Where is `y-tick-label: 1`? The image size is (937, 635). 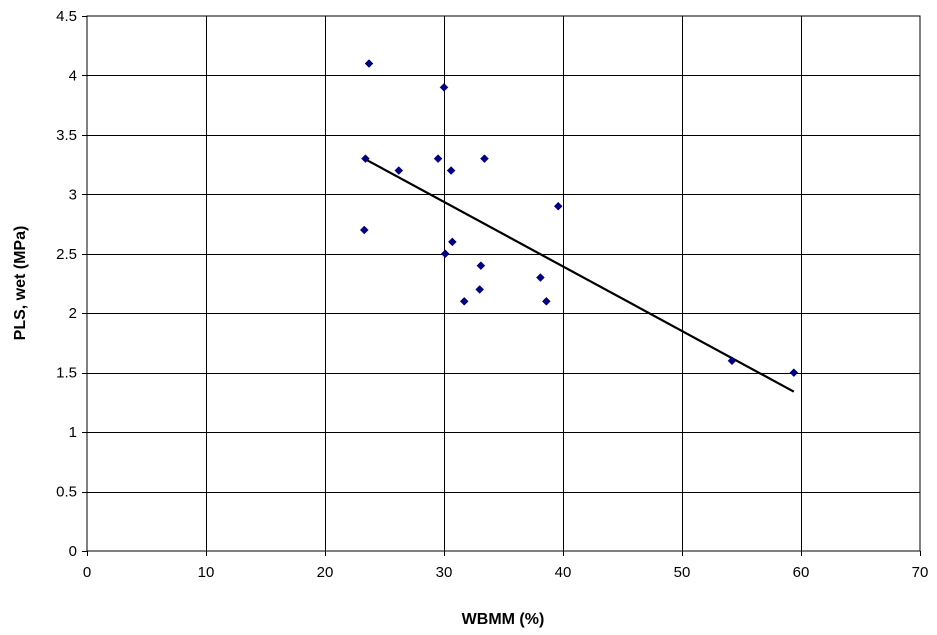 y-tick-label: 1 is located at coordinates (73, 432).